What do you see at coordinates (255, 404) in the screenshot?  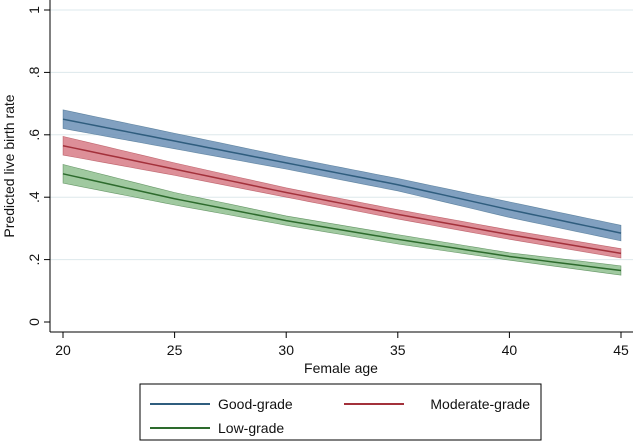 I see `legend-label-good-grade: Good-grade` at bounding box center [255, 404].